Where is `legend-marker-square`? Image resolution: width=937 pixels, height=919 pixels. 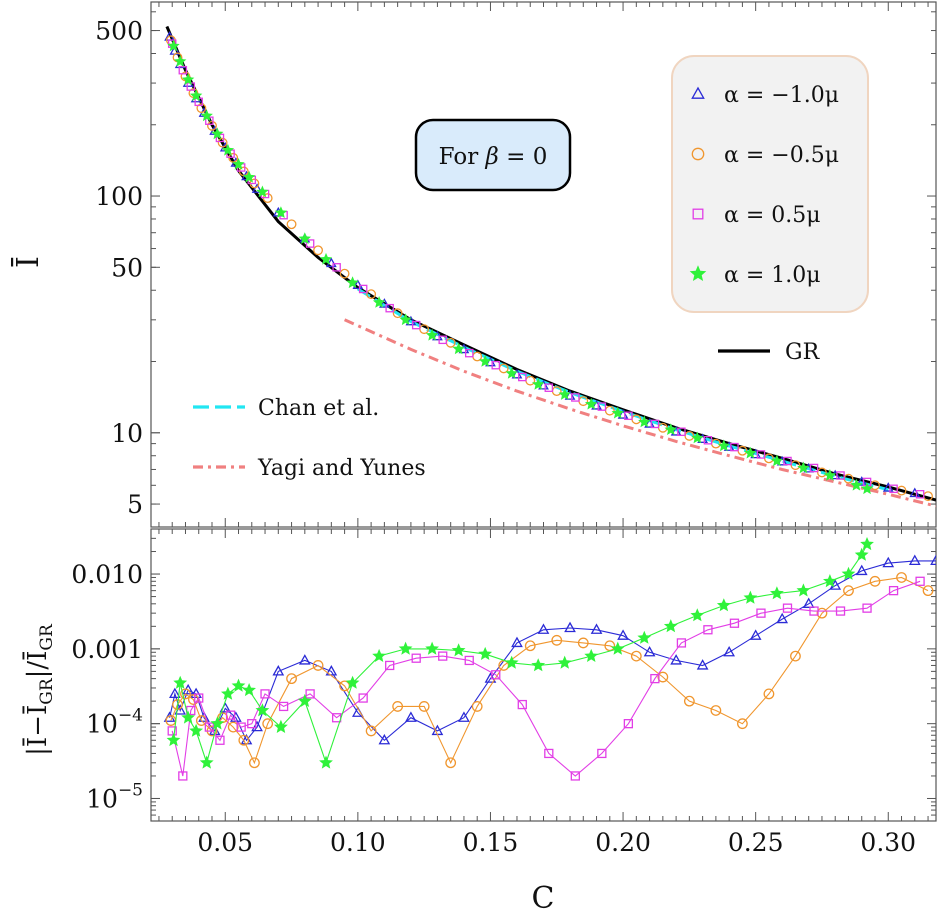 legend-marker-square is located at coordinates (698, 214).